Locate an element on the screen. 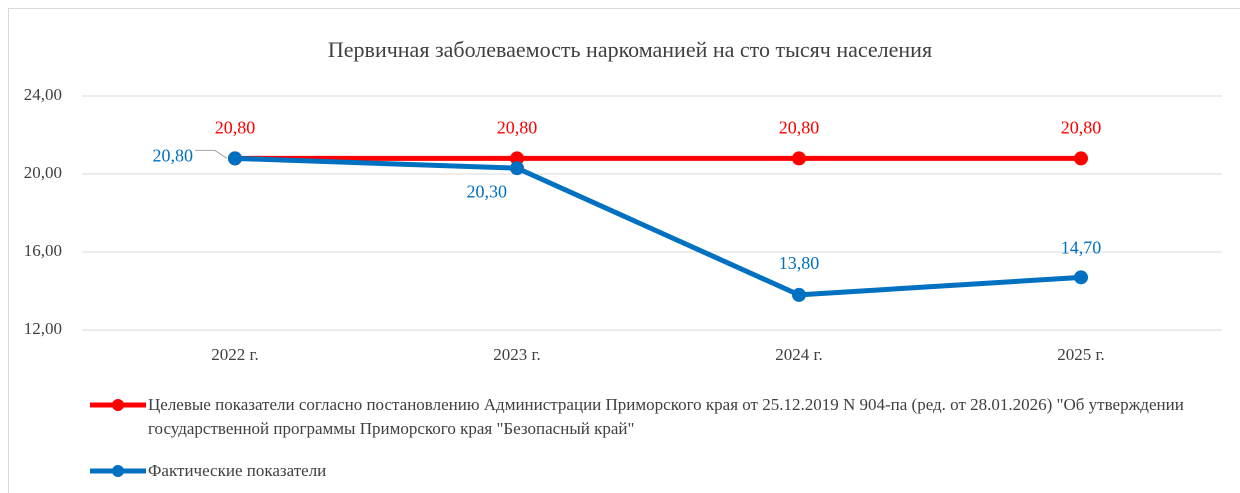 Image resolution: width=1240 pixels, height=493 pixels. data-label: 14,70 is located at coordinates (1081, 247).